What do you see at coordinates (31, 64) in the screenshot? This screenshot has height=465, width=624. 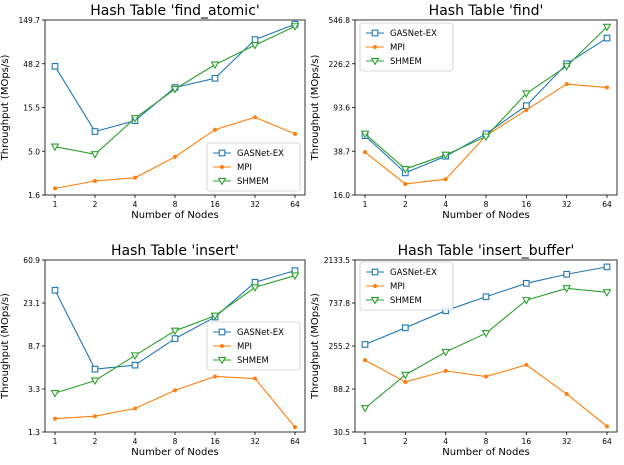 I see `y-tick-label: 48.2` at bounding box center [31, 64].